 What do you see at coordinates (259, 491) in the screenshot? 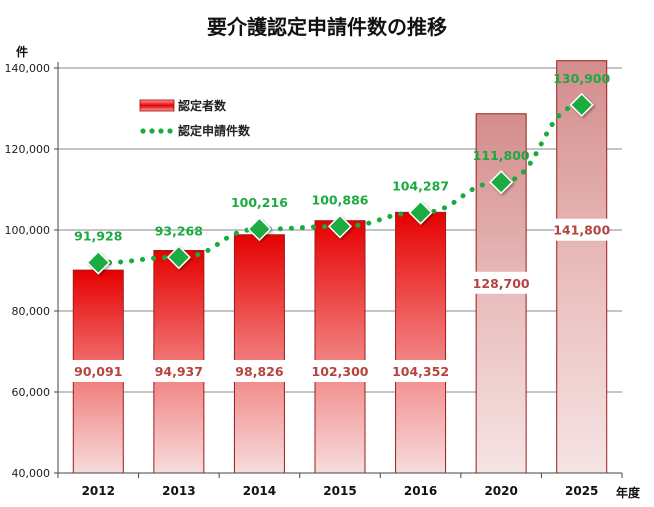
I see `x-tick-label: 2014` at bounding box center [259, 491].